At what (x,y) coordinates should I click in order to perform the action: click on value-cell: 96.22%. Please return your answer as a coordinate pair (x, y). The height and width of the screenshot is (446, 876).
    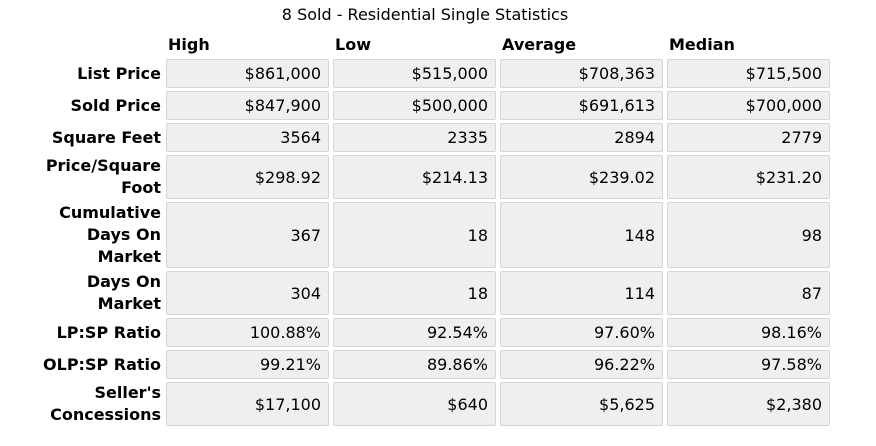
    Looking at the image, I should click on (581, 364).